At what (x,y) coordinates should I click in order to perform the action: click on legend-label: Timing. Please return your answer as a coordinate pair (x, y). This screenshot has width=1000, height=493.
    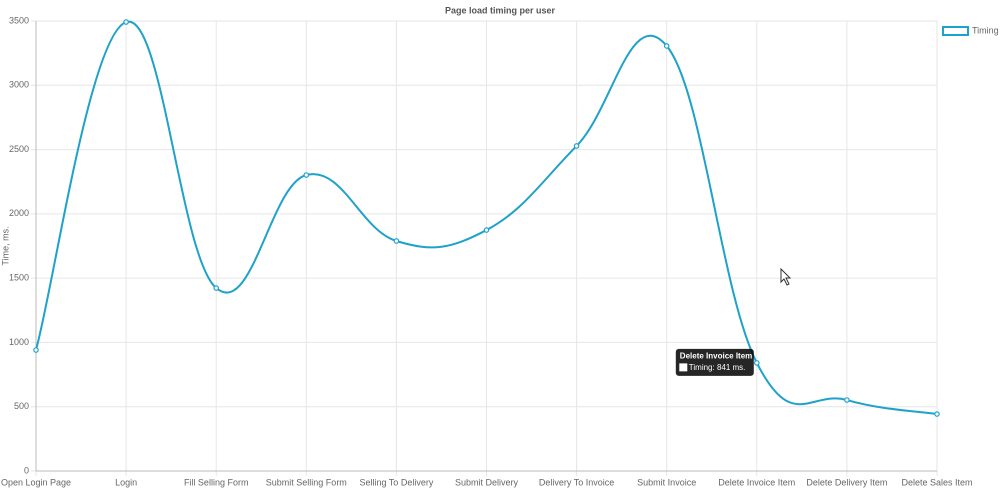
    Looking at the image, I should click on (985, 30).